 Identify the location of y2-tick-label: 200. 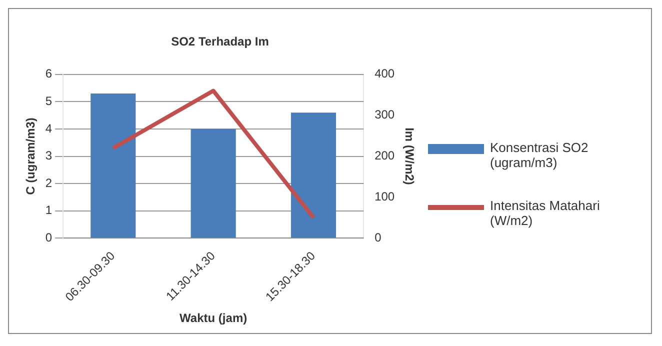
(384, 155).